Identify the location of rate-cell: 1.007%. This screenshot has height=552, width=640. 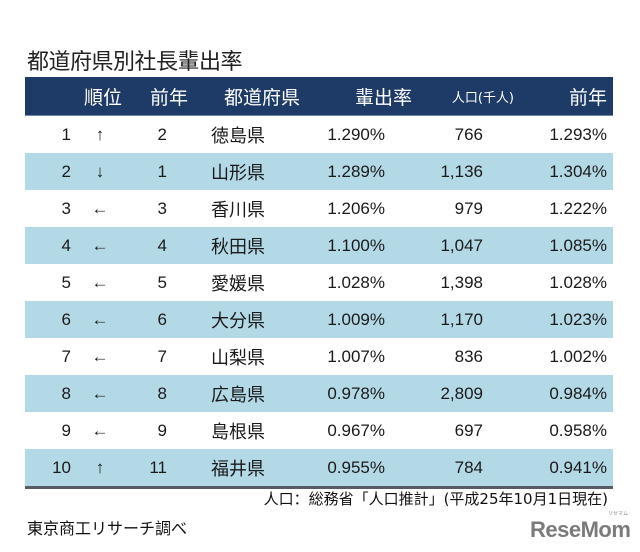
(356, 356).